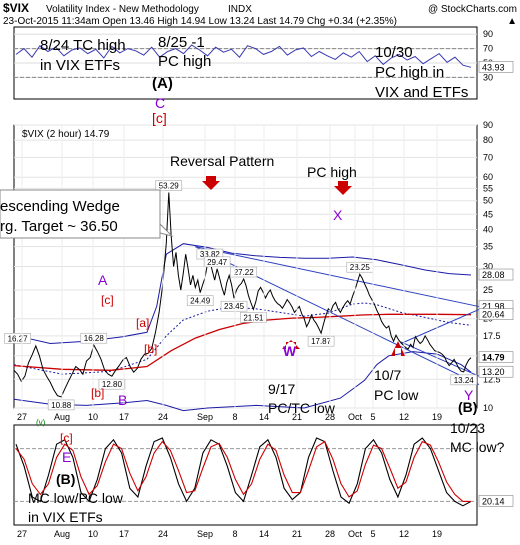 The height and width of the screenshot is (545, 520). I want to click on wave-Y-label: Y, so click(469, 395).